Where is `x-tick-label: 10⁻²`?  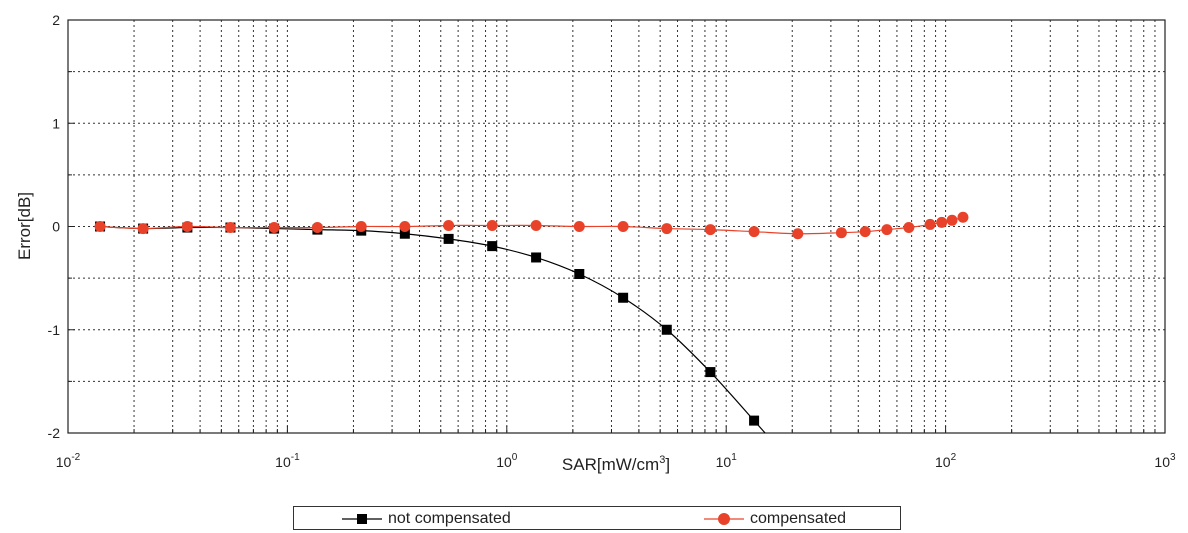 x-tick-label: 10⁻² is located at coordinates (68, 461).